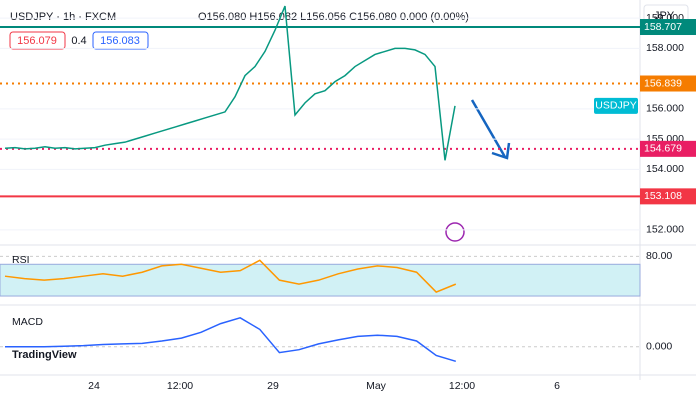 The width and height of the screenshot is (696, 405). What do you see at coordinates (44, 355) in the screenshot?
I see `brand: TradingView` at bounding box center [44, 355].